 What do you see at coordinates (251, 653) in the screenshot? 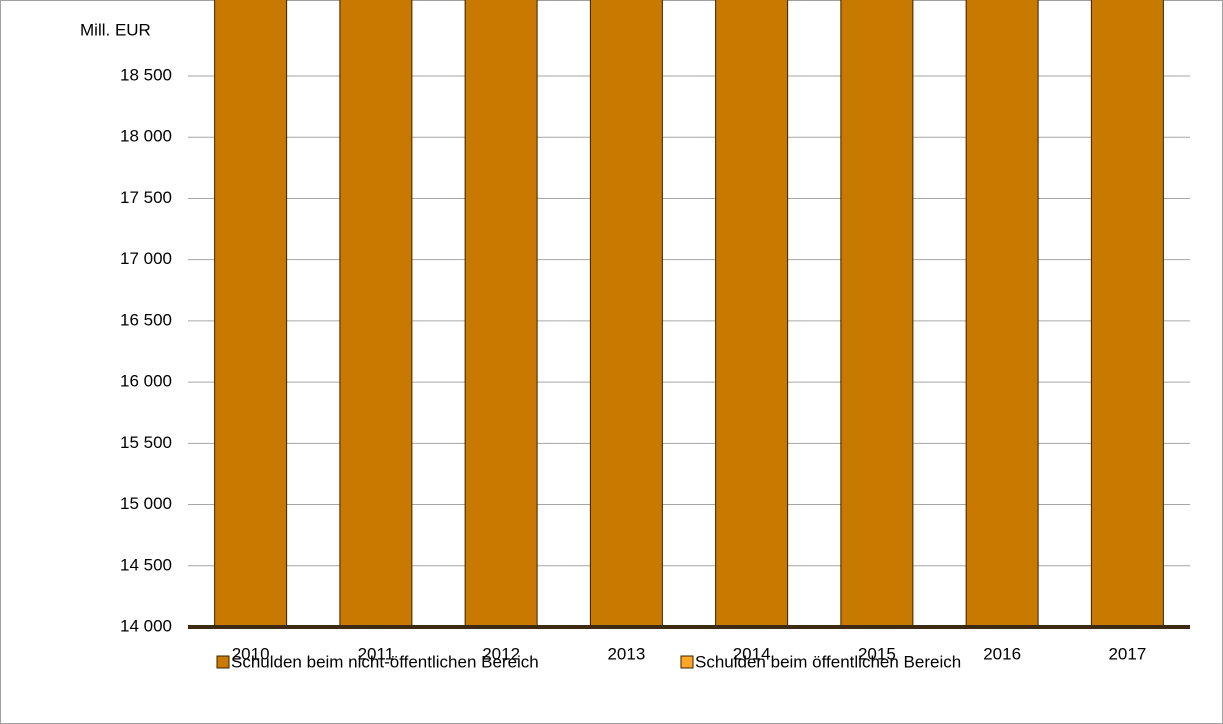
I see `x-tick-label: 2010` at bounding box center [251, 653].